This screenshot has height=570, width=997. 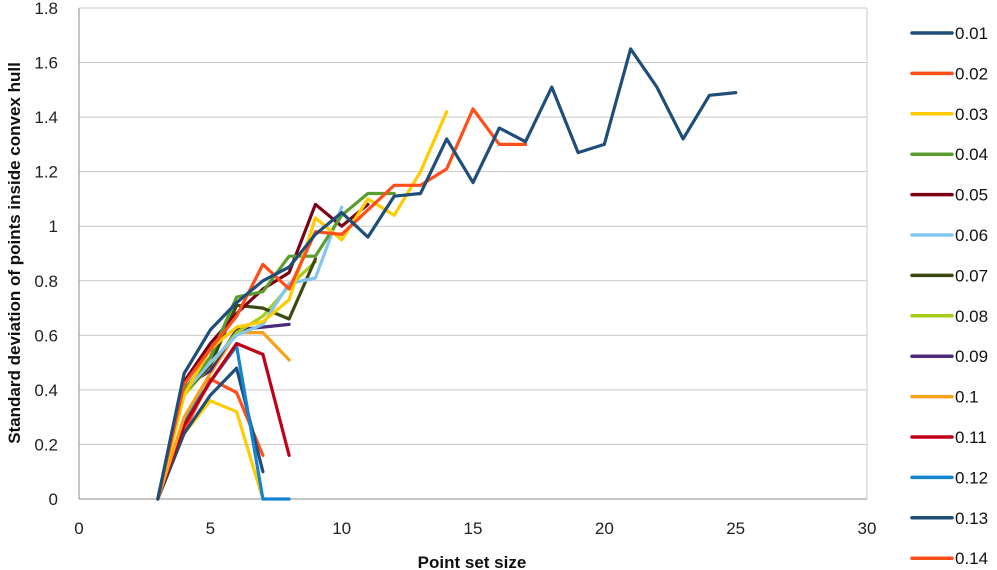 I want to click on series-line, so click(x=223, y=421).